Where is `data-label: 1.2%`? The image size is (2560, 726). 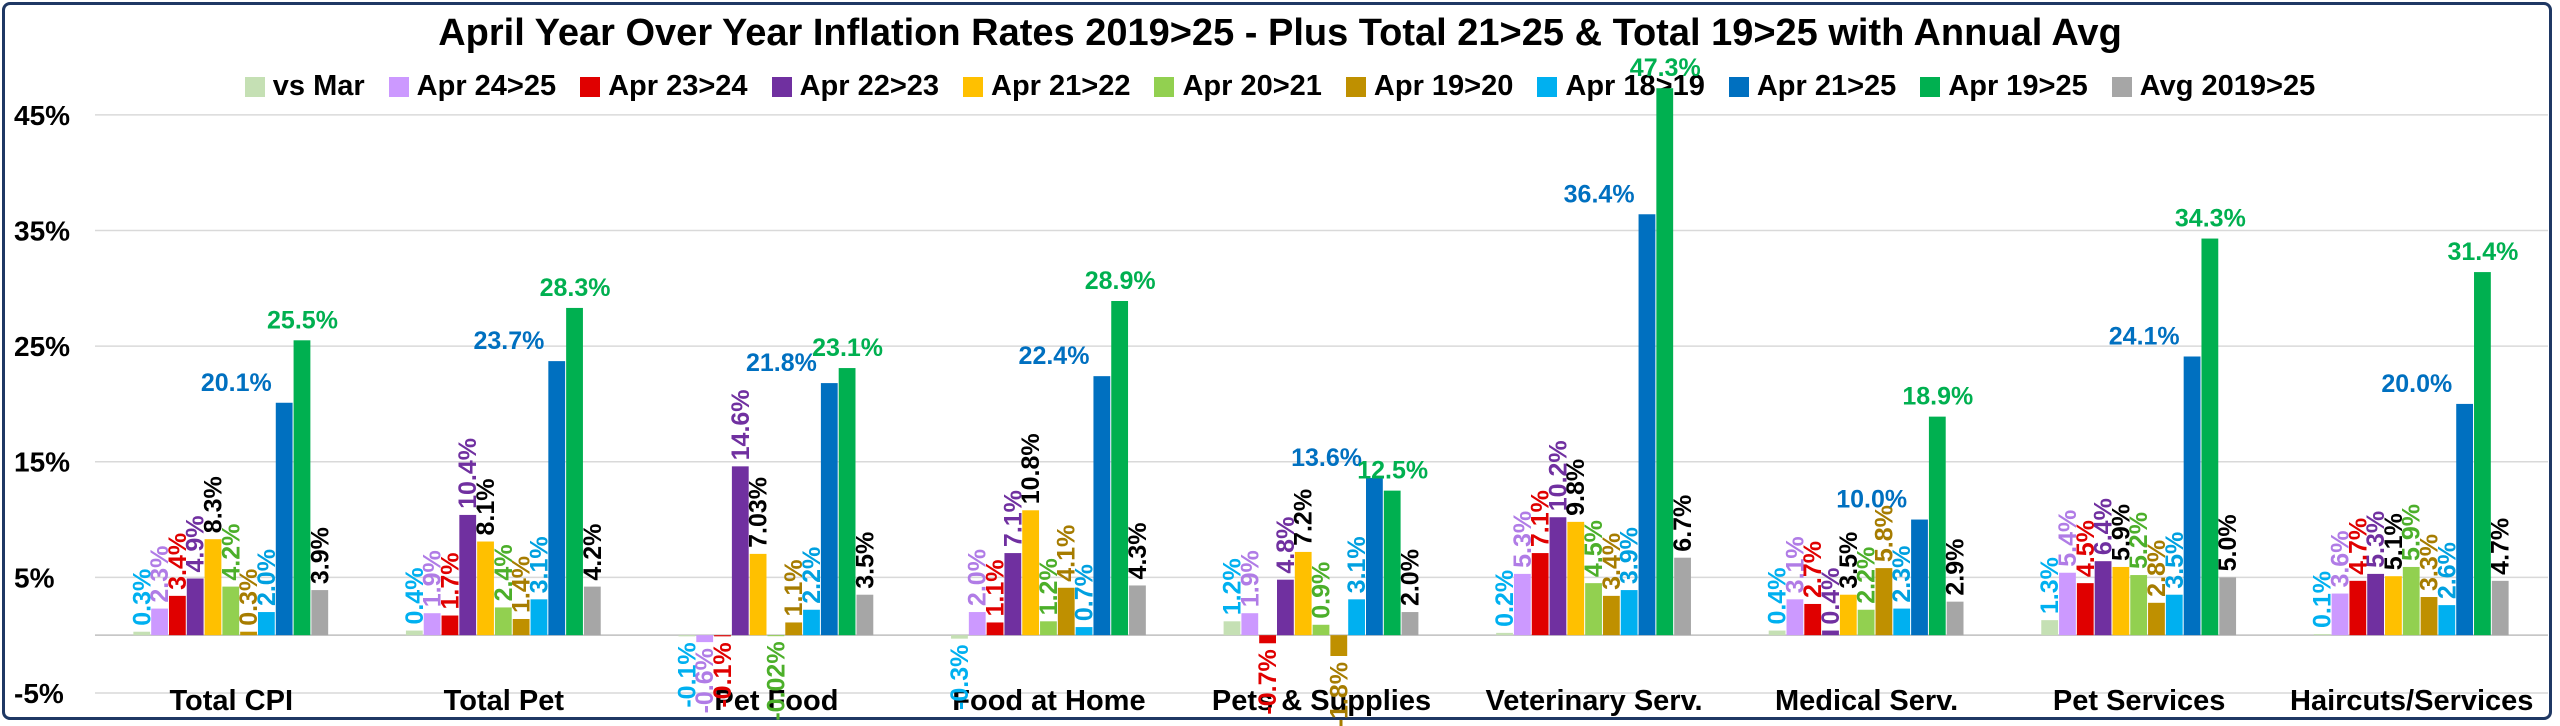 data-label: 1.2% is located at coordinates (1233, 586).